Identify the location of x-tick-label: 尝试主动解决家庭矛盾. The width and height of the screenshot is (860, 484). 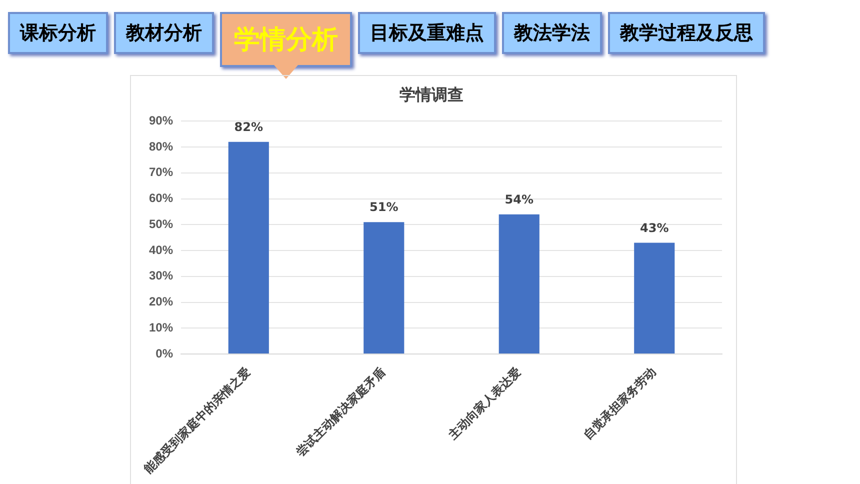
(340, 412).